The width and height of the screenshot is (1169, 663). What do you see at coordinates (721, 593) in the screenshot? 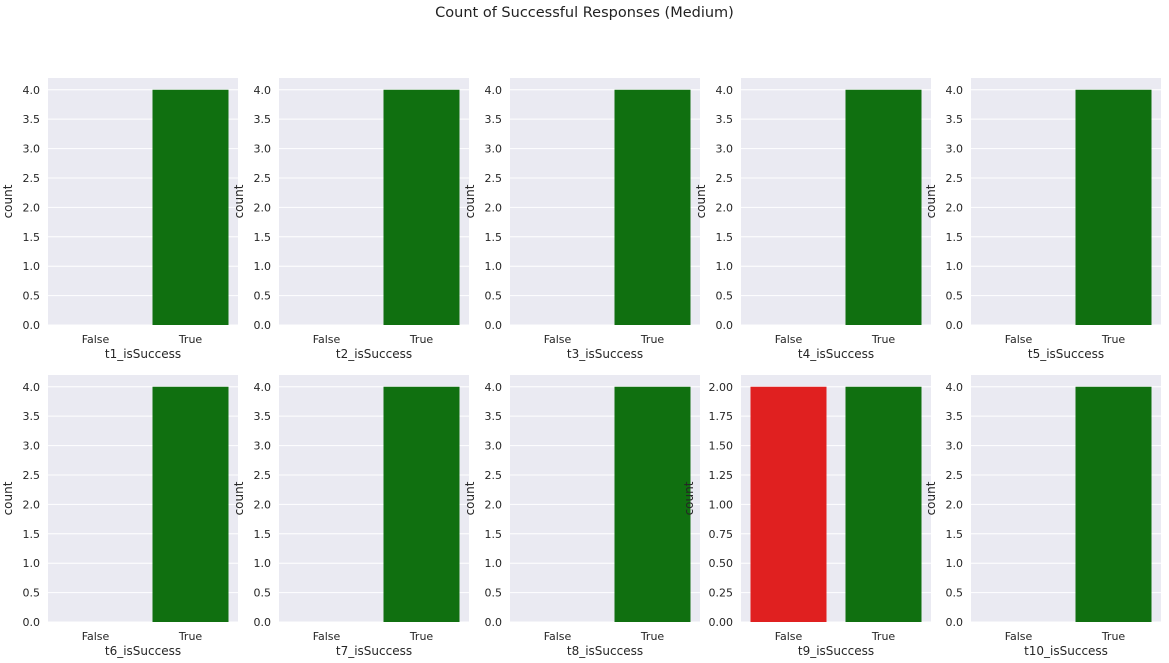
I see `y-tick-label: 0.25` at bounding box center [721, 593].